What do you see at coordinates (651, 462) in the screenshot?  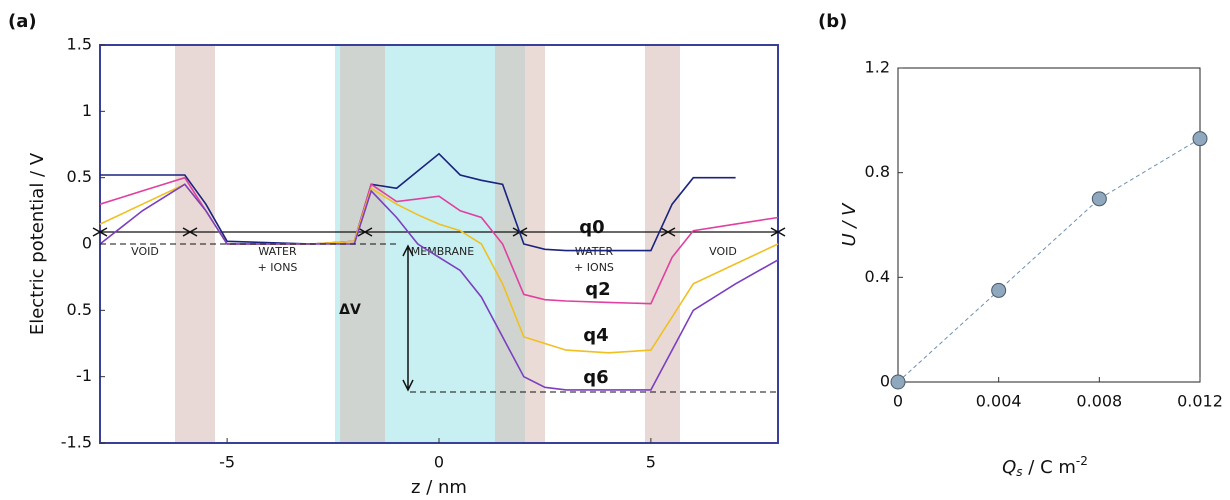 I see `x-tick-label: 5` at bounding box center [651, 462].